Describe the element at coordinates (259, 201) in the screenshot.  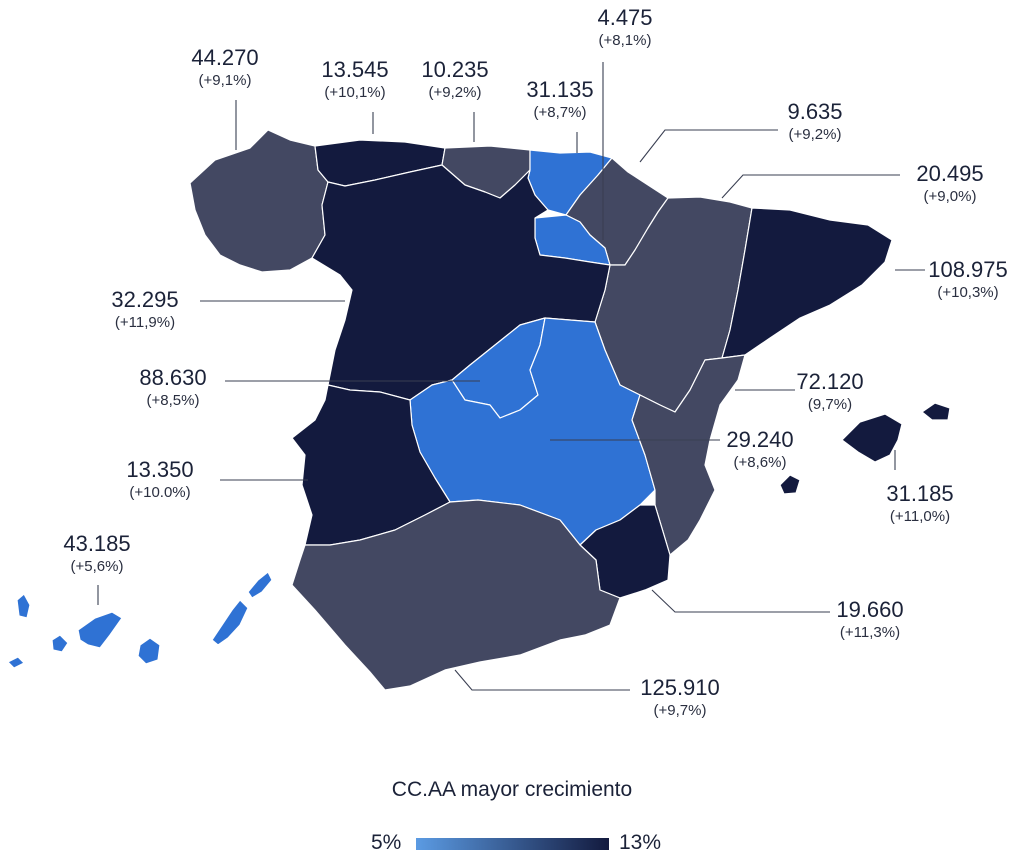
I see `region-galicia` at that location.